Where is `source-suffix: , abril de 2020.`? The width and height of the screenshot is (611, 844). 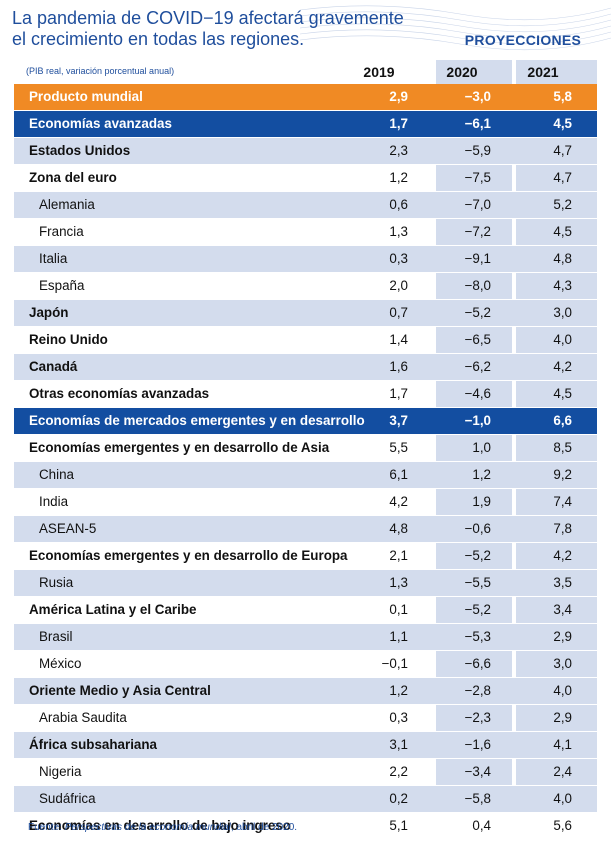 source-suffix: , abril de 2020. is located at coordinates (264, 827).